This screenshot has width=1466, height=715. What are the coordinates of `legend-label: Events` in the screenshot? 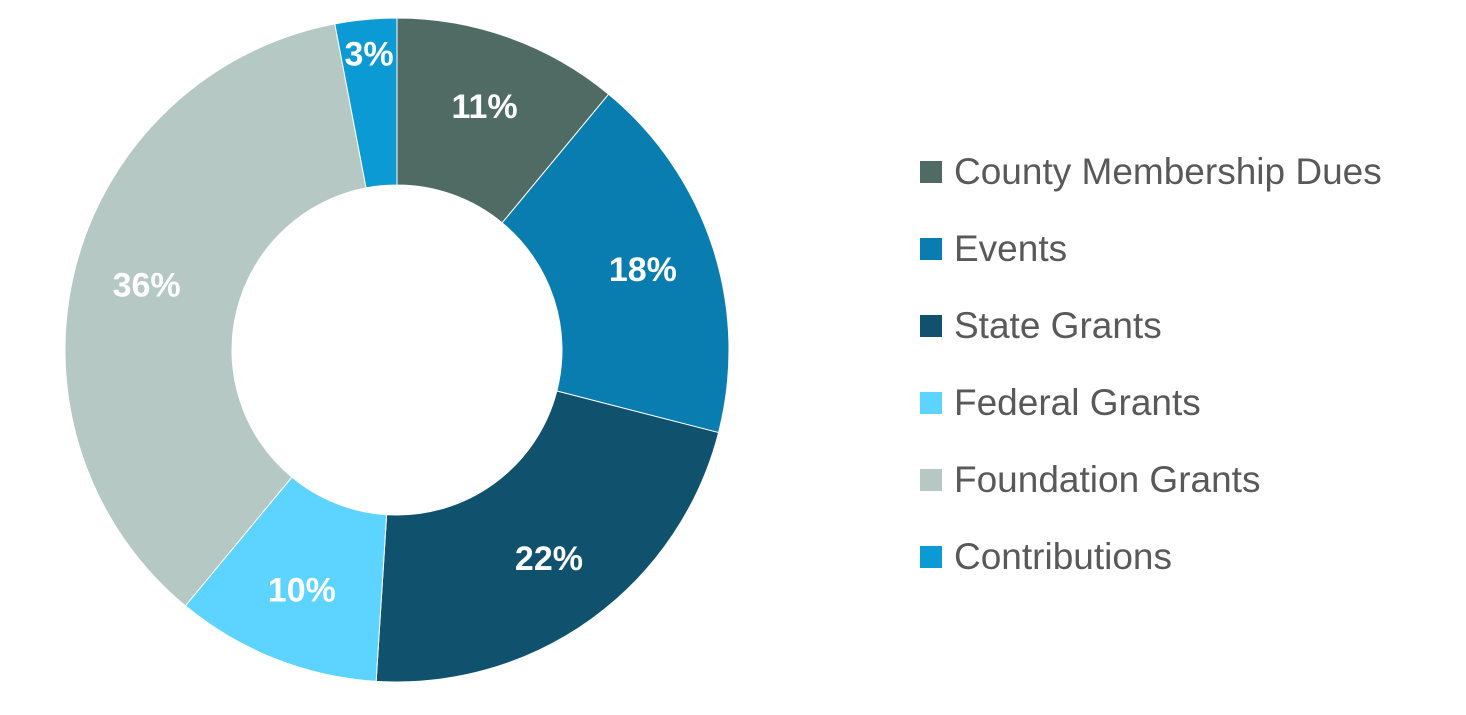 It's located at (1011, 248).